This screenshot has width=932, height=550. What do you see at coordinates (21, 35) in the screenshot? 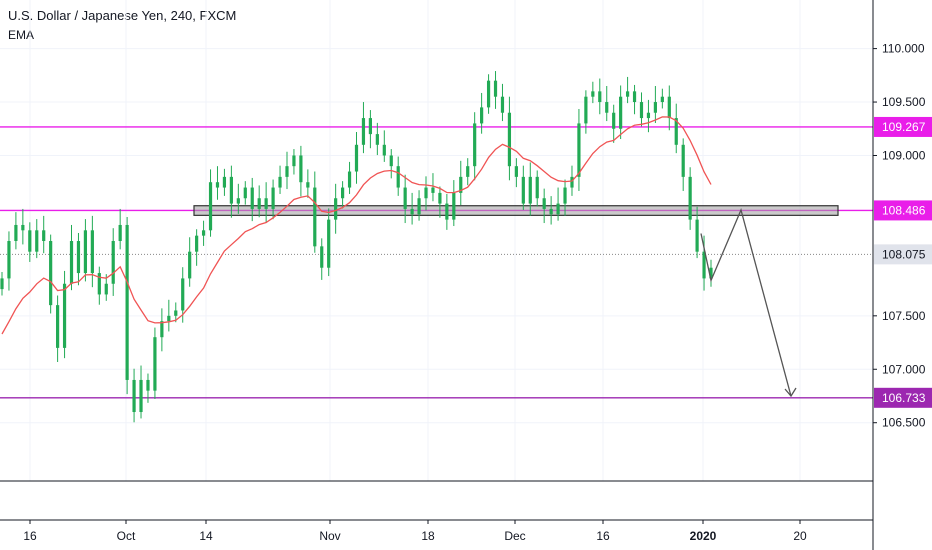
I see `indicator-label: EMA` at bounding box center [21, 35].